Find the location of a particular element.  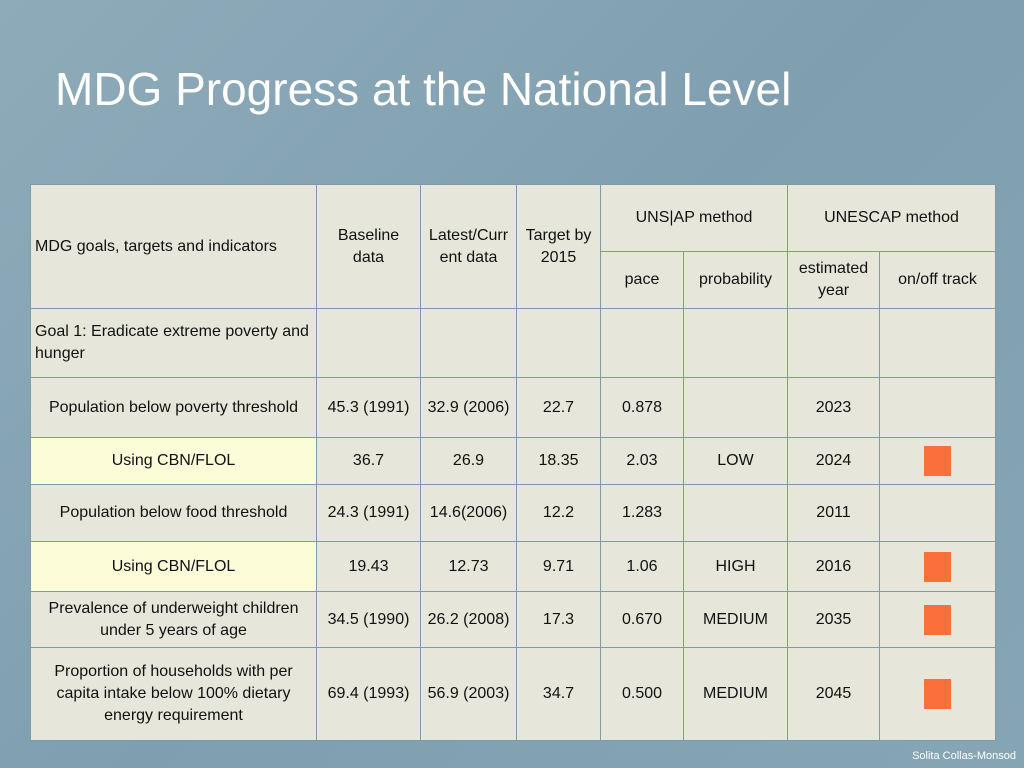

table-cell: 2.03 is located at coordinates (642, 461).